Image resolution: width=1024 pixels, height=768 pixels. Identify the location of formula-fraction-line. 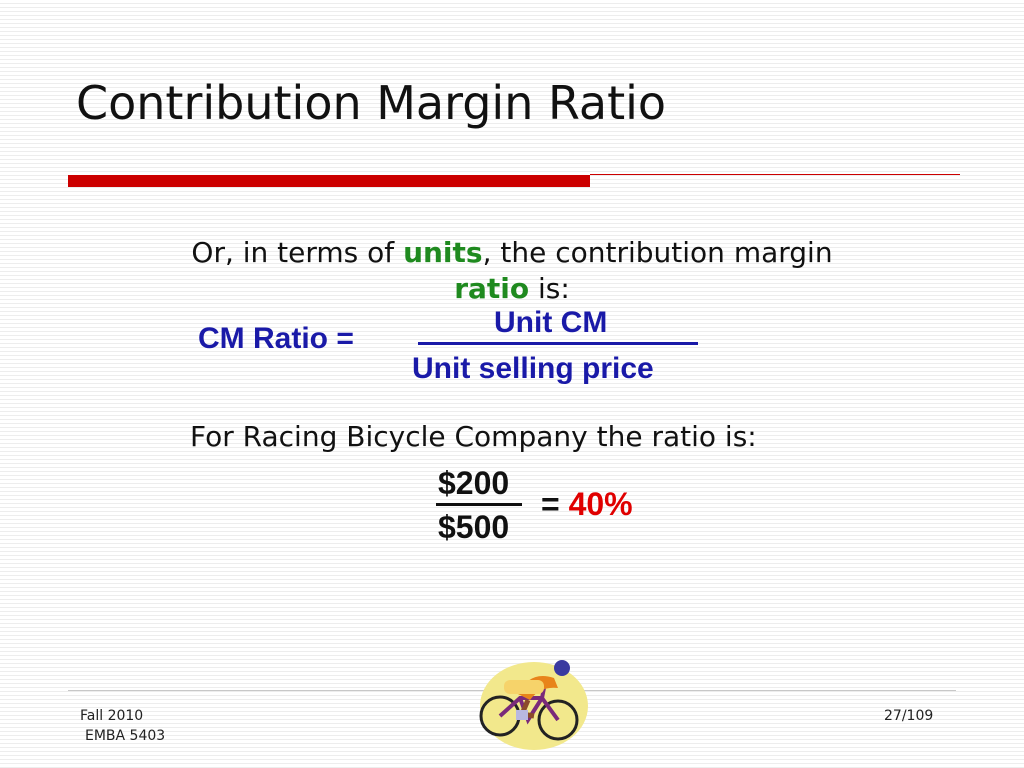
(558, 343).